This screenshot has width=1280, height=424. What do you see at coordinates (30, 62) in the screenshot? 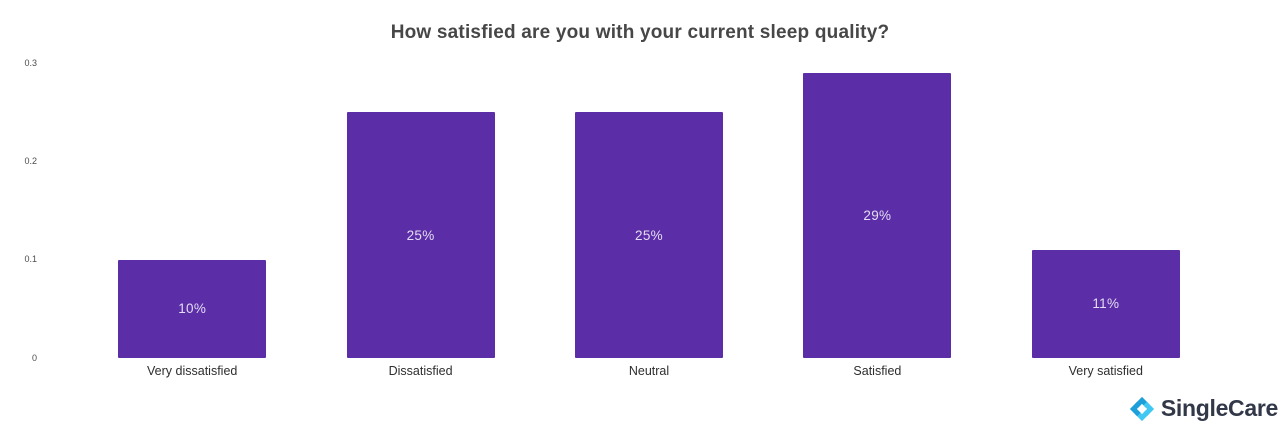
I see `y-axis-tick-label: 0.3` at bounding box center [30, 62].